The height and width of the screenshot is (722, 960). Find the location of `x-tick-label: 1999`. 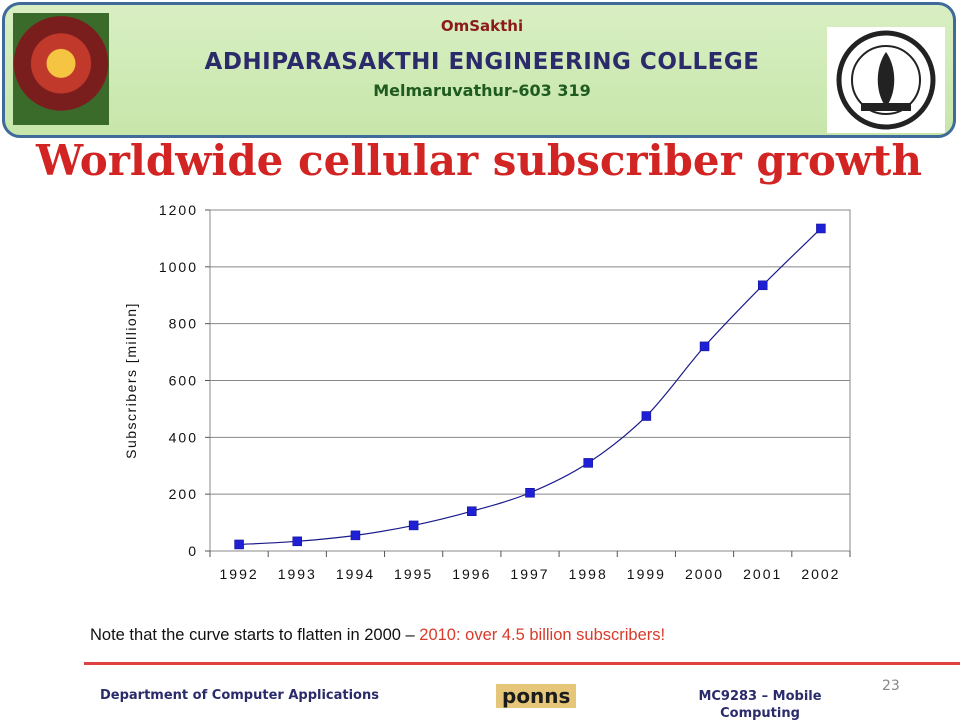

x-tick-label: 1999 is located at coordinates (646, 574).